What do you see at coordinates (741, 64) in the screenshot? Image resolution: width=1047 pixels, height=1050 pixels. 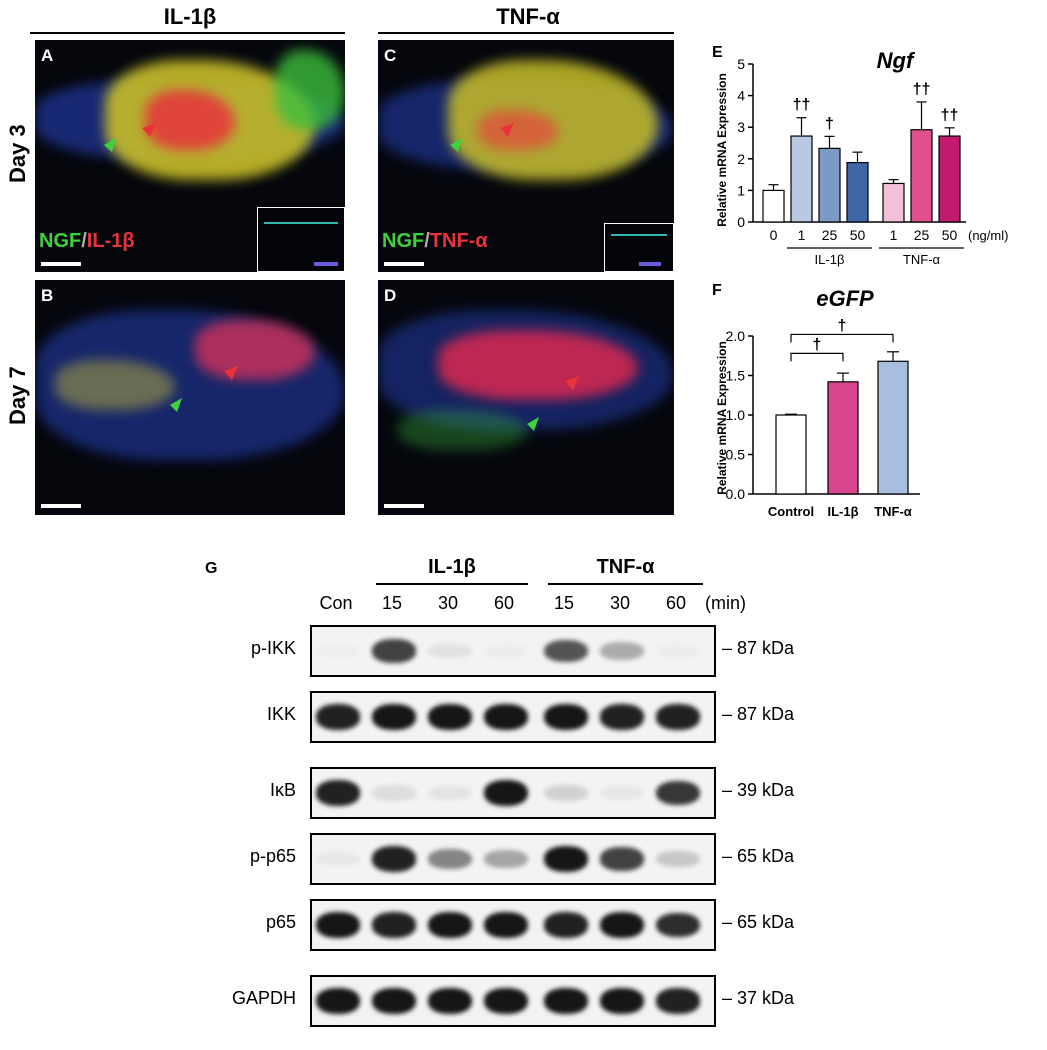 I see `chart-e-ytick-label: 5` at bounding box center [741, 64].